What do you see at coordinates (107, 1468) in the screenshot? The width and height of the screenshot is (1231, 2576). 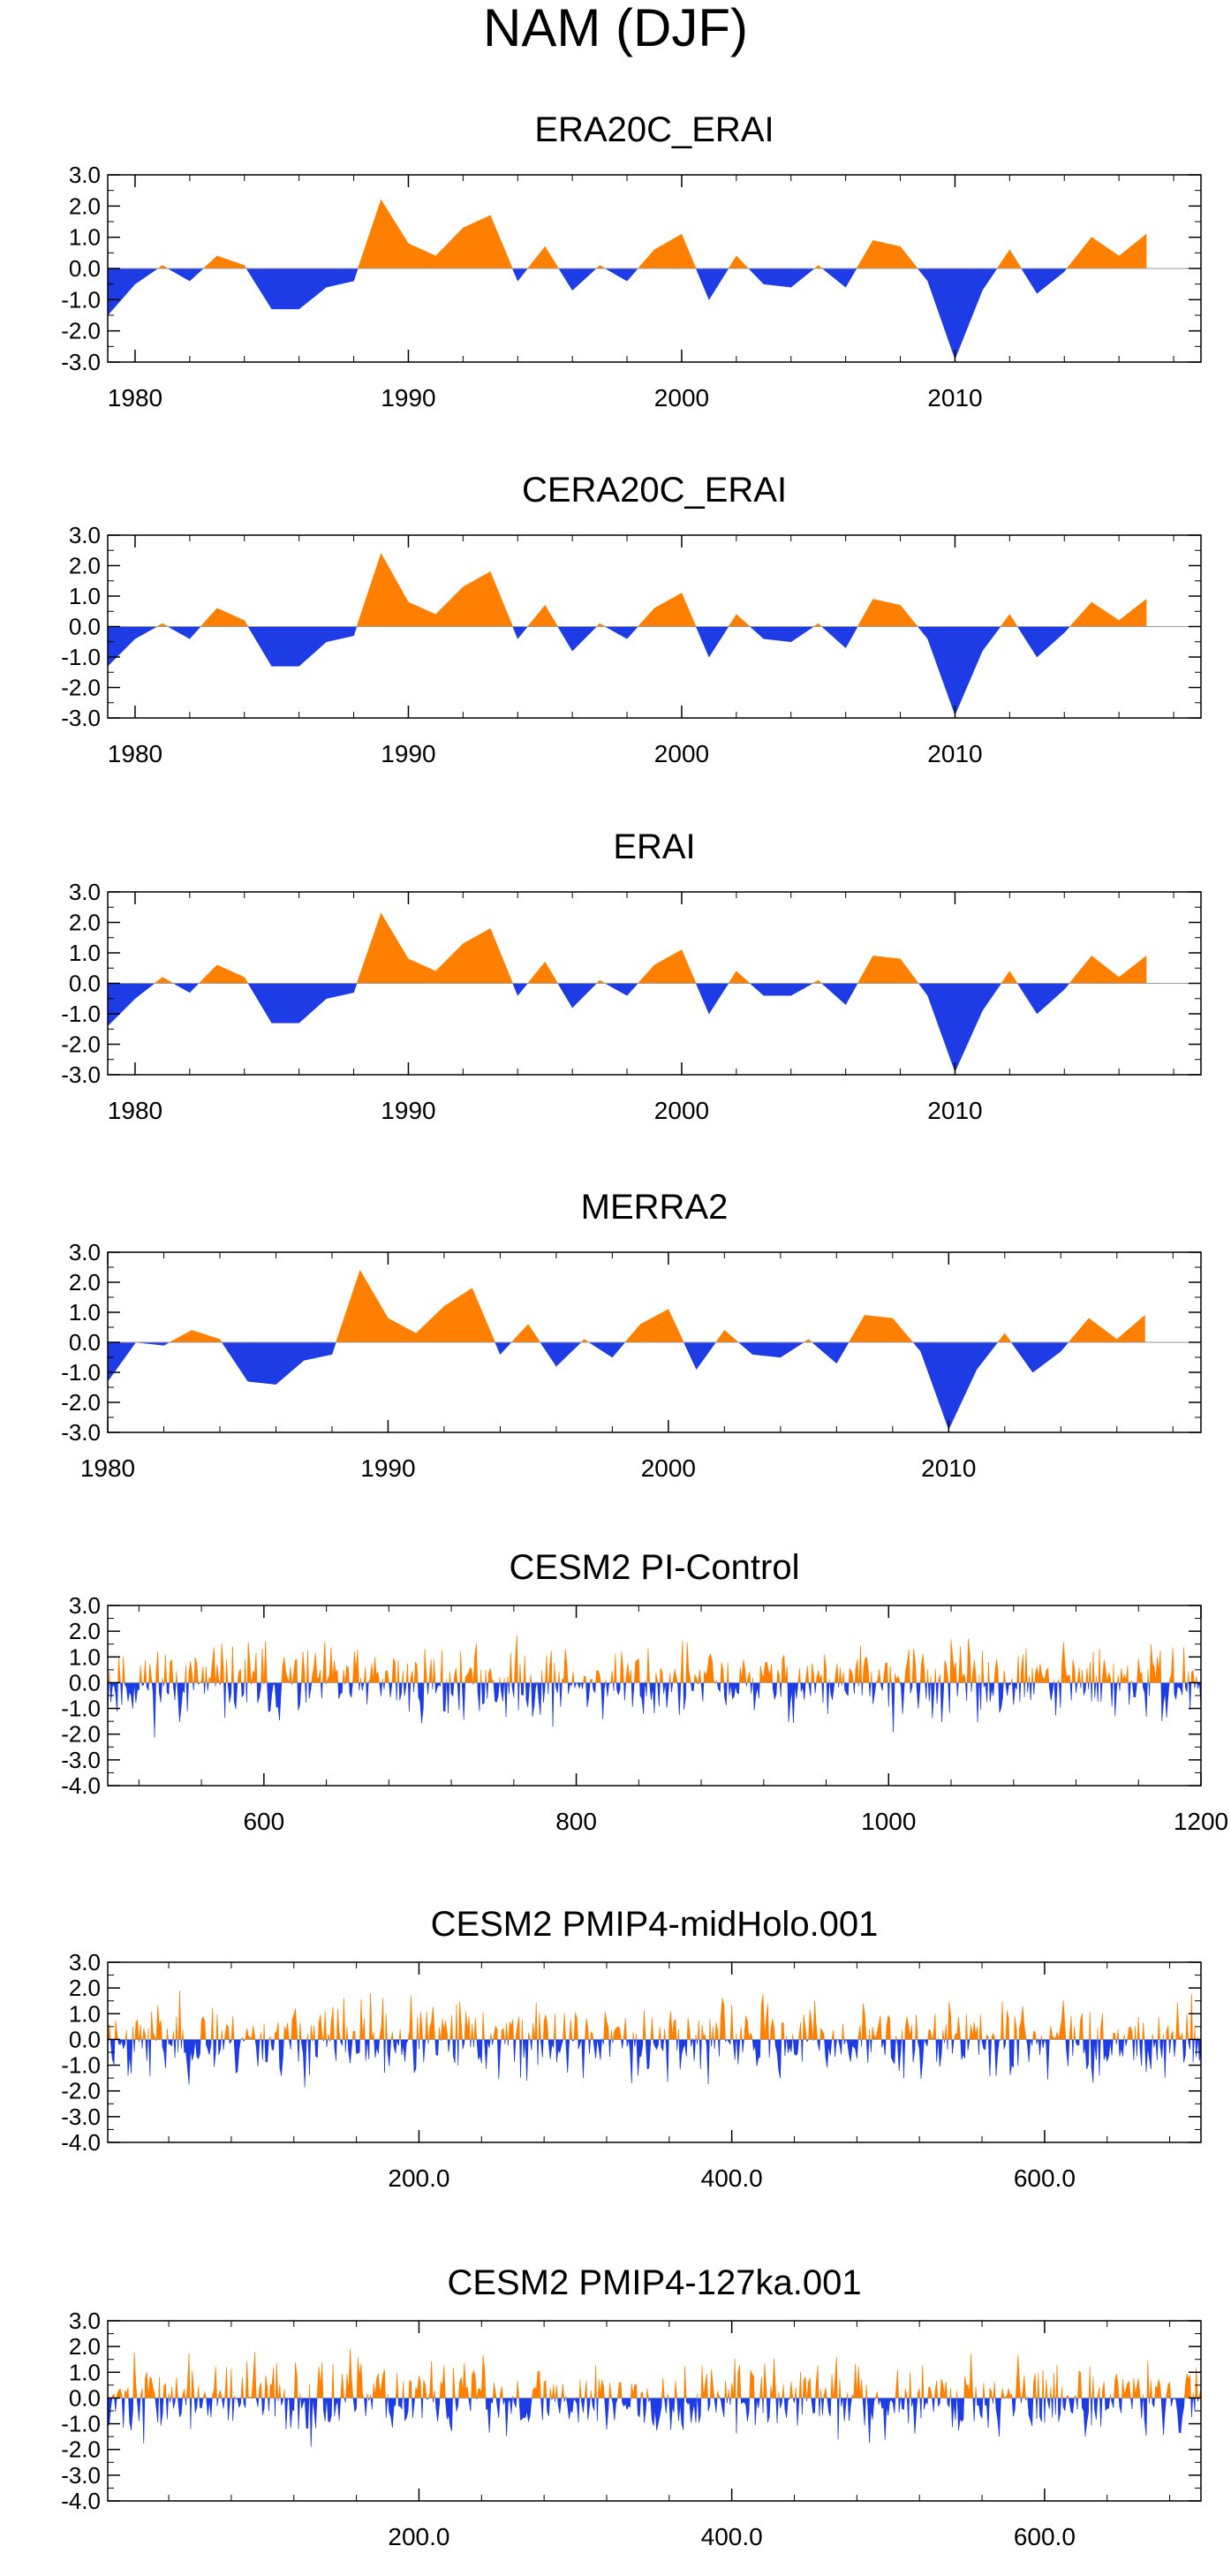 I see `x-tick-label: 1980` at bounding box center [107, 1468].